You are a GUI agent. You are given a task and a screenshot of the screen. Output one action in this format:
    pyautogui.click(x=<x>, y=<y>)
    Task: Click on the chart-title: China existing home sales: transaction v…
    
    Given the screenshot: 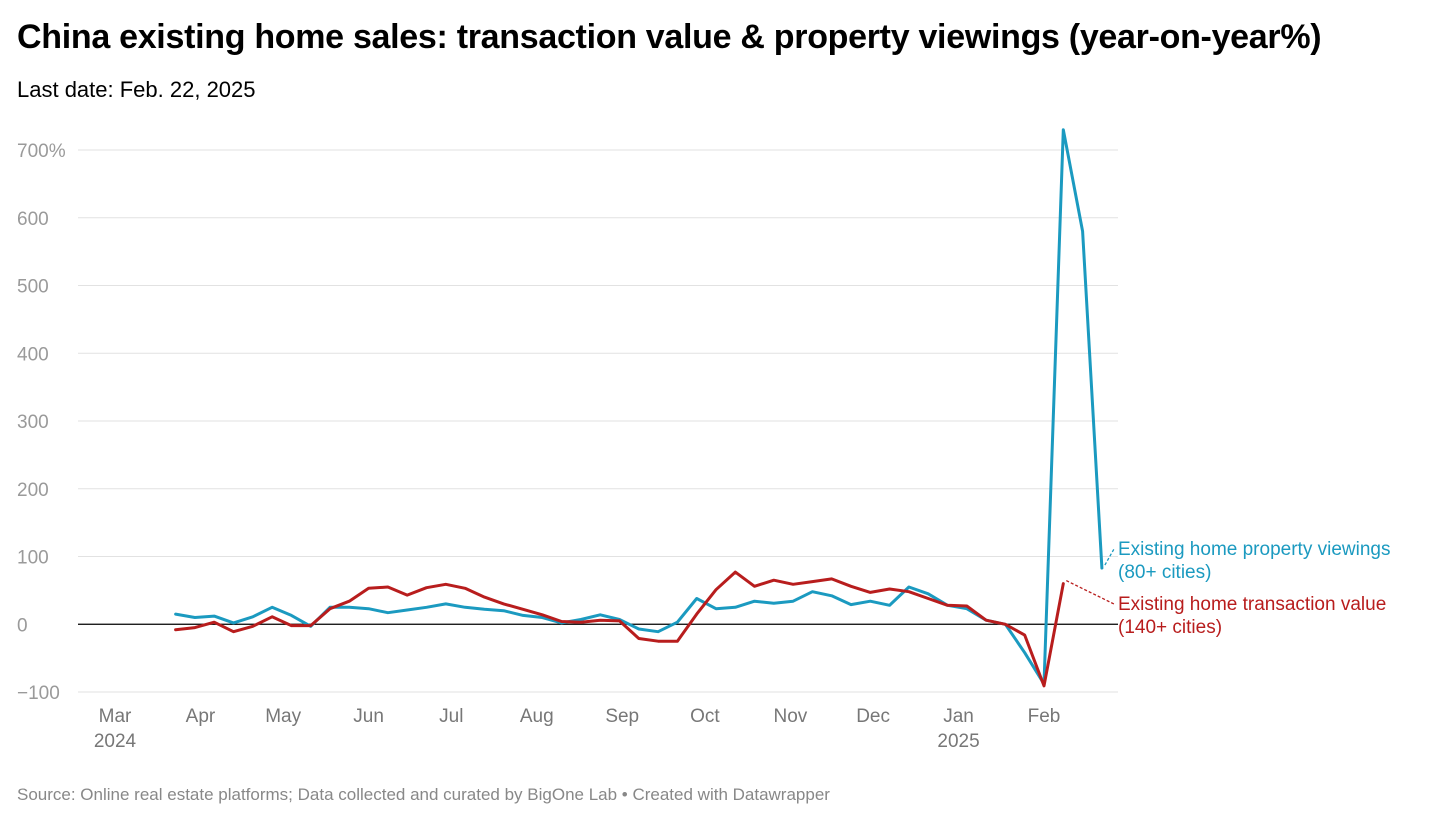 What is the action you would take?
    pyautogui.click(x=669, y=37)
    